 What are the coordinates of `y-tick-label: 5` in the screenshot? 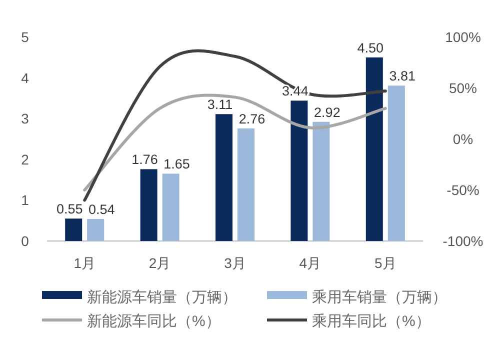 It's located at (25, 37).